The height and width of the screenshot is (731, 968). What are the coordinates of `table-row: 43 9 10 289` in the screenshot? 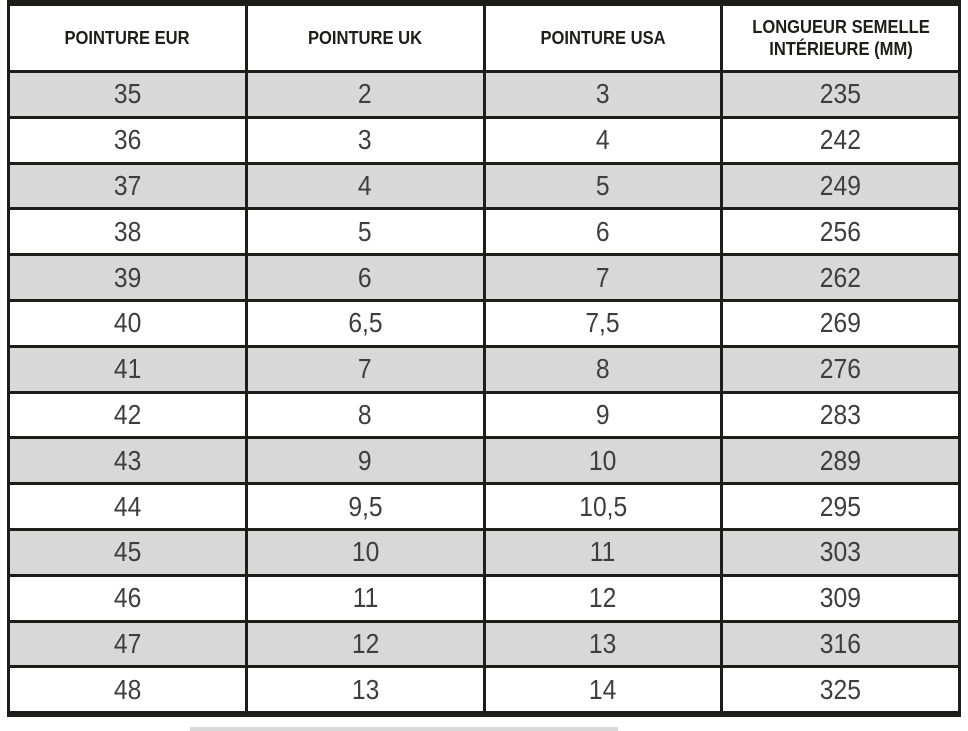 It's located at (484, 461).